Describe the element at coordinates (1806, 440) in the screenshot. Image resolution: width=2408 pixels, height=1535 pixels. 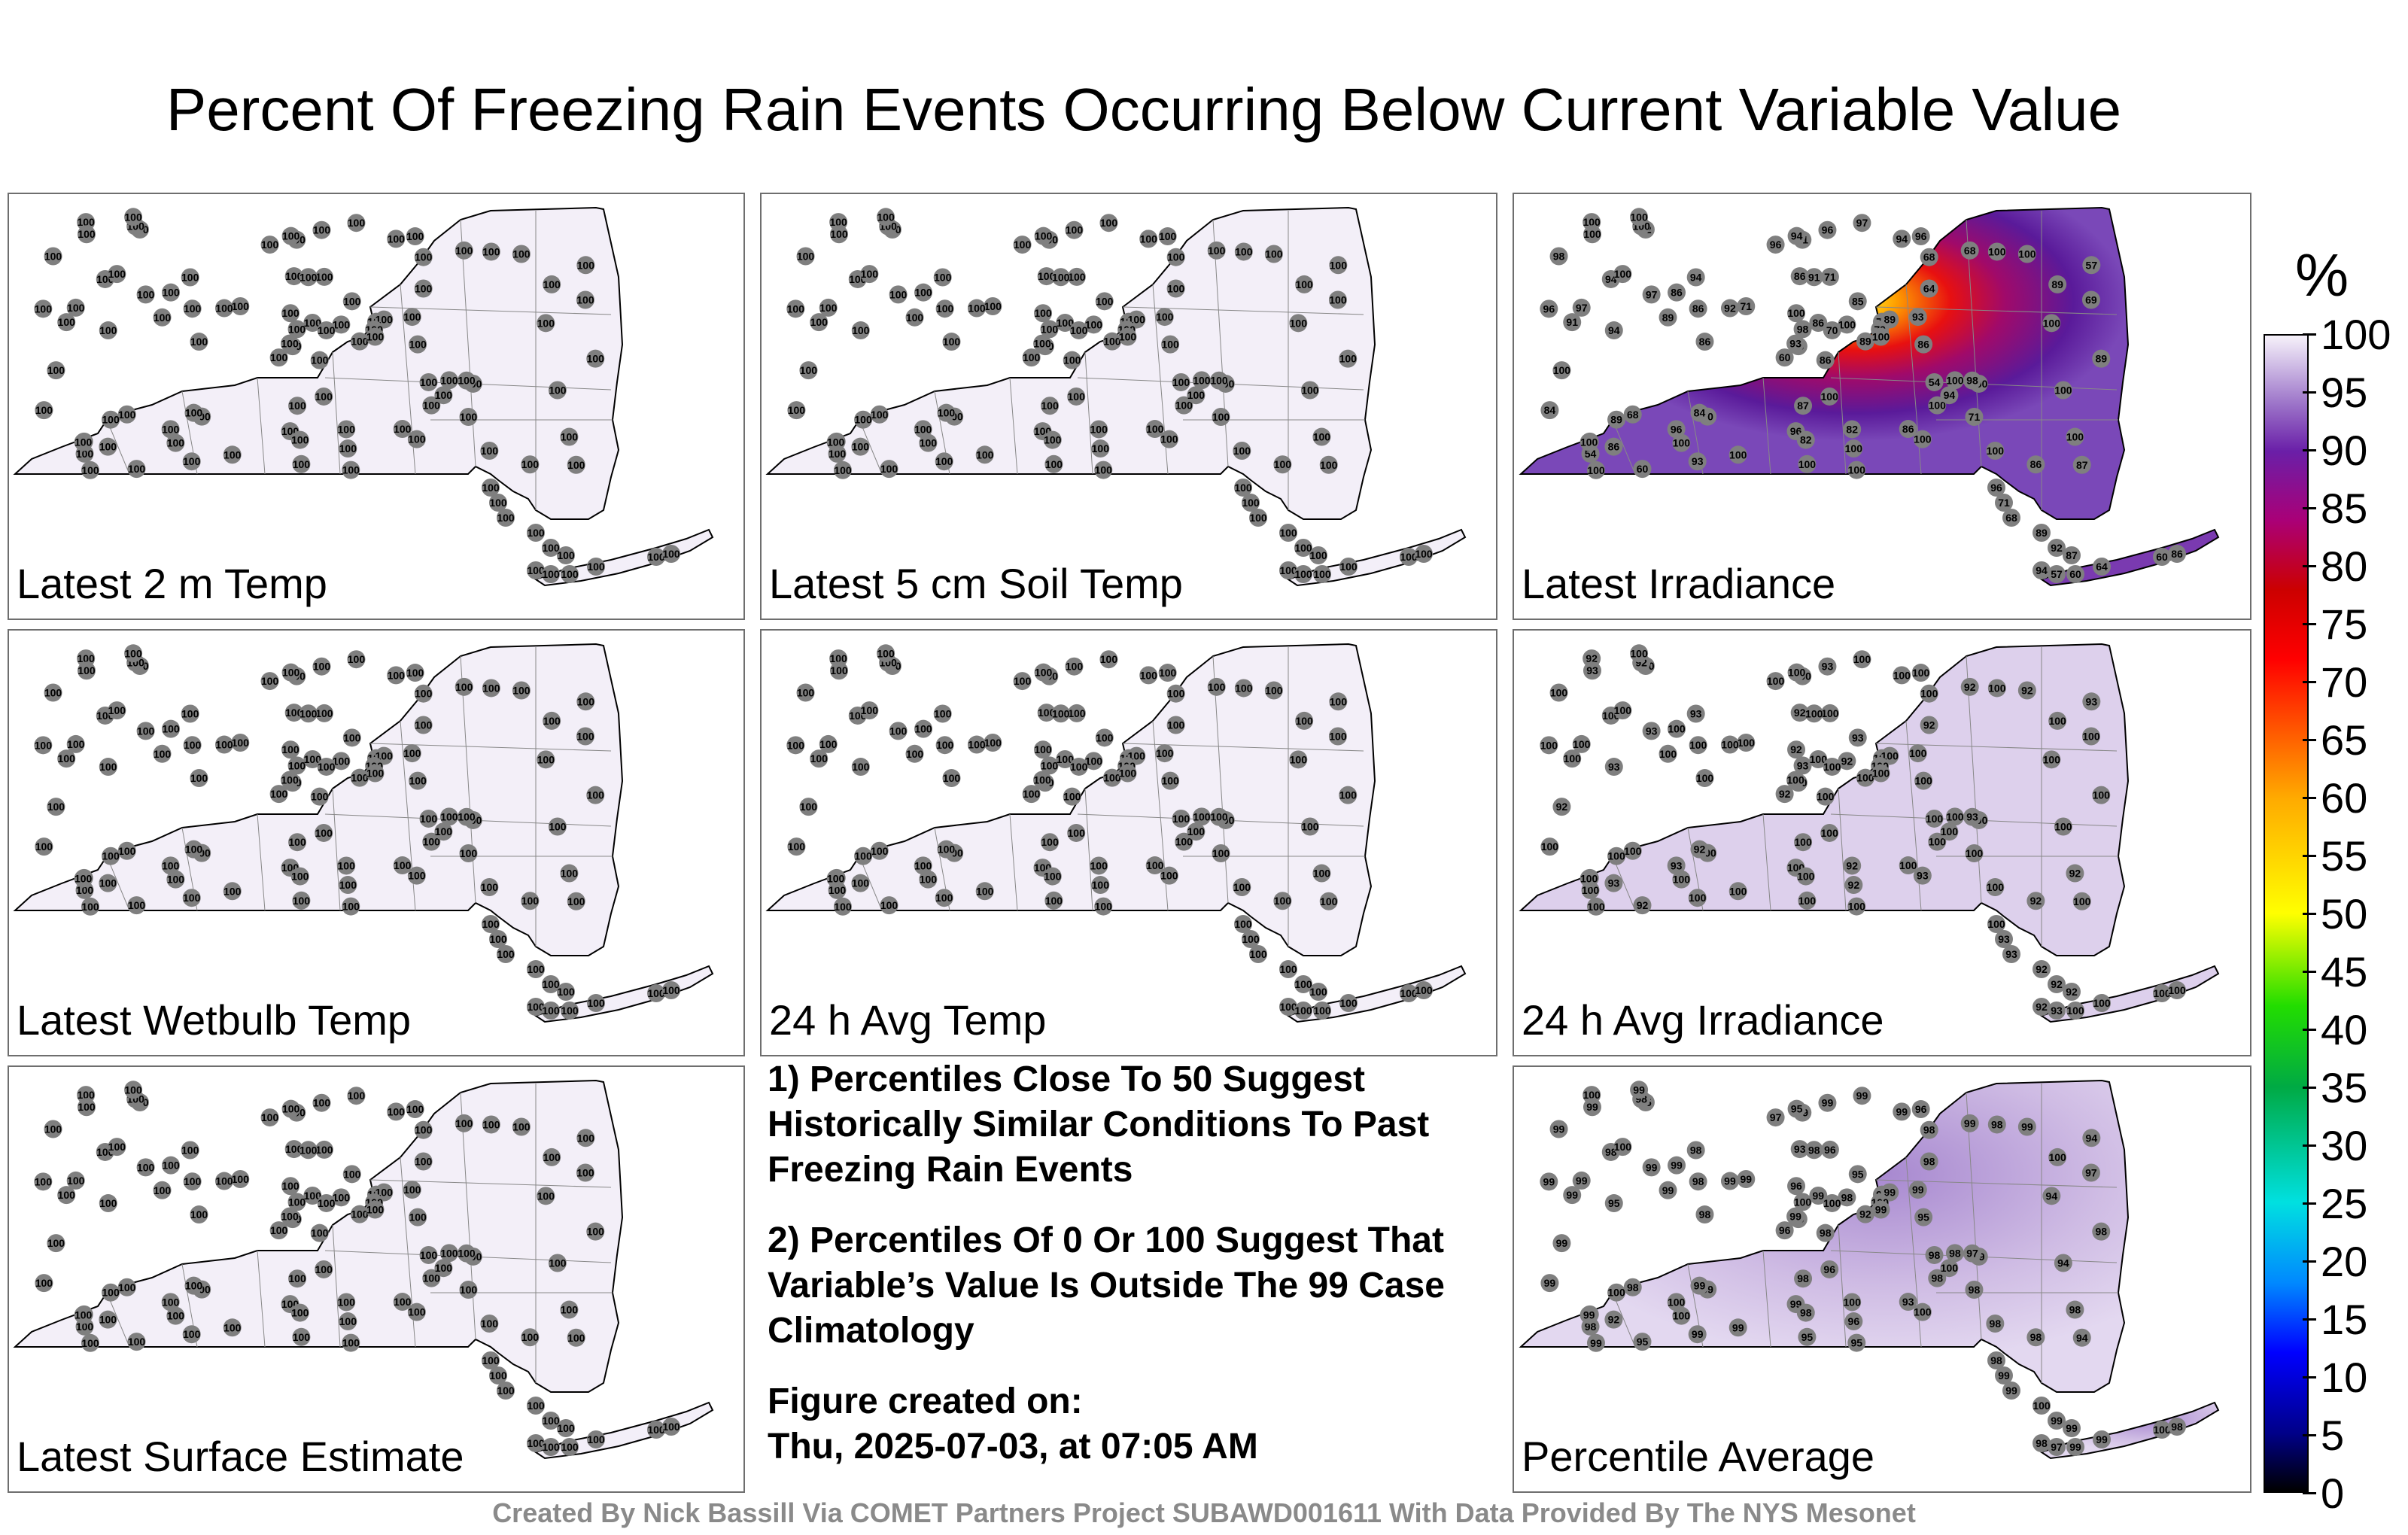
I see `svg-text: 82` at that location.